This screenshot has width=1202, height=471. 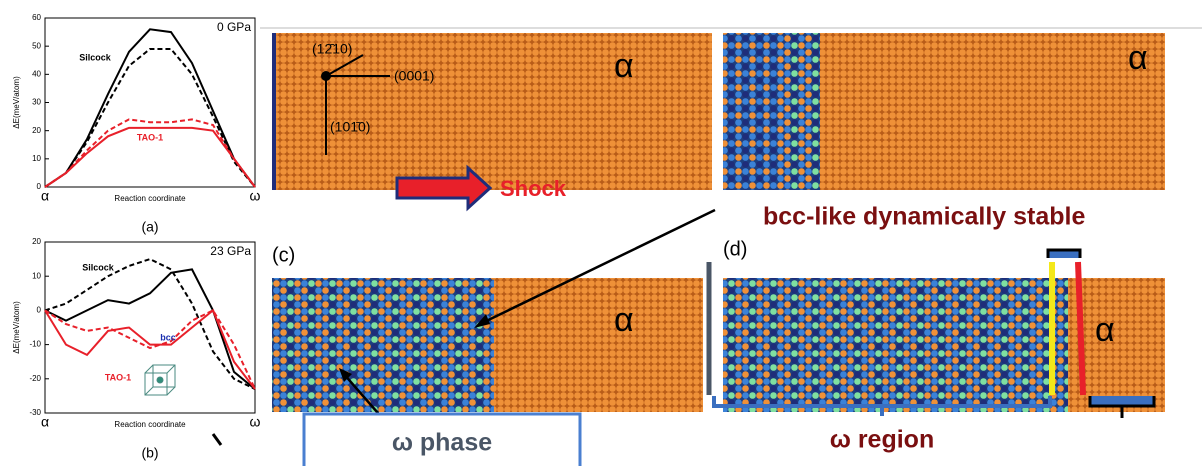 I want to click on y-tick-label: -20, so click(x=35, y=378).